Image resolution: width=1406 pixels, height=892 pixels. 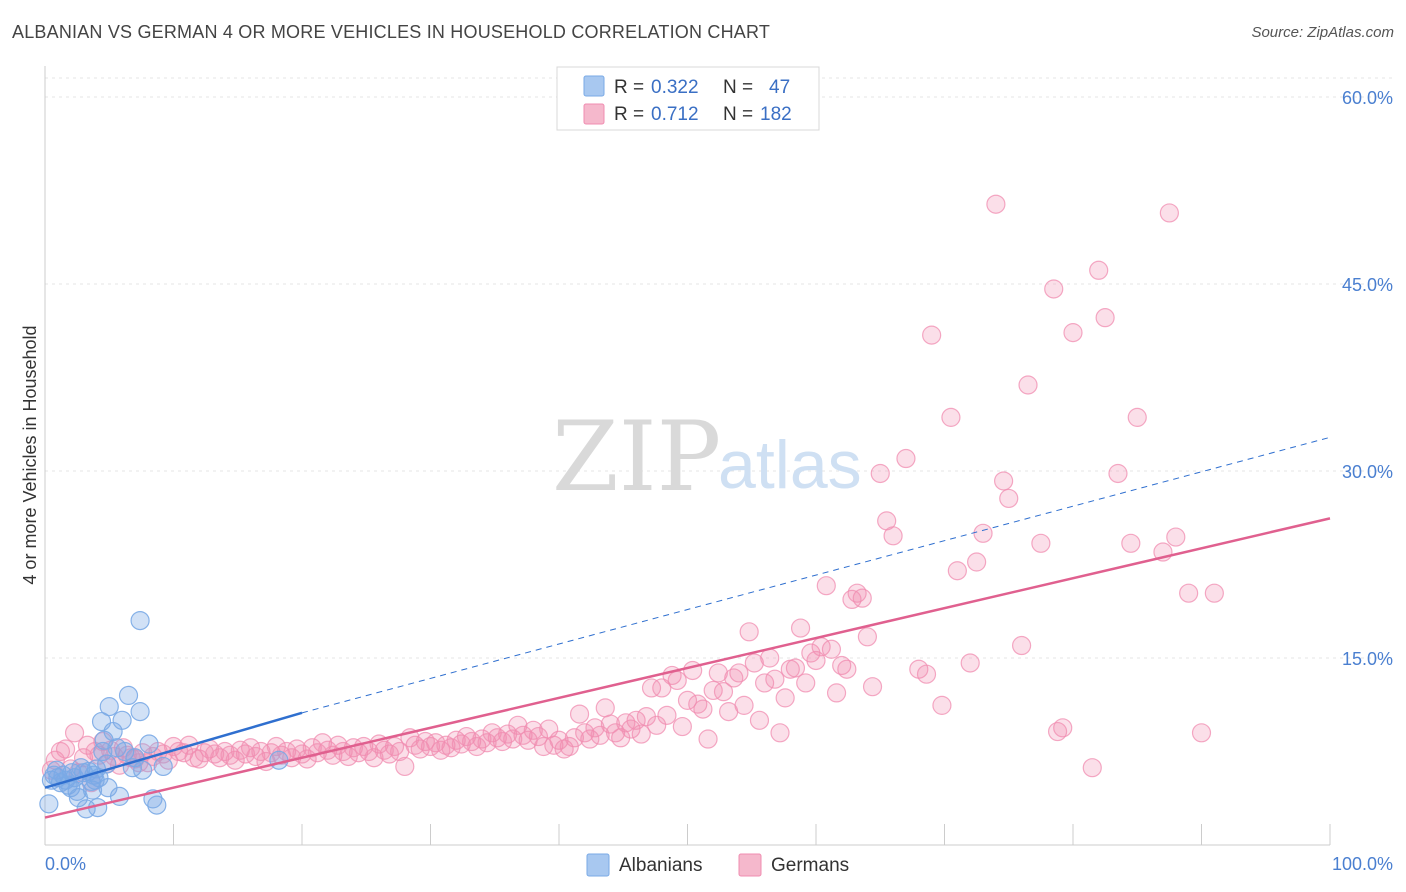 What do you see at coordinates (629, 114) in the screenshot?
I see `legend-r-label-germans: R =` at bounding box center [629, 114].